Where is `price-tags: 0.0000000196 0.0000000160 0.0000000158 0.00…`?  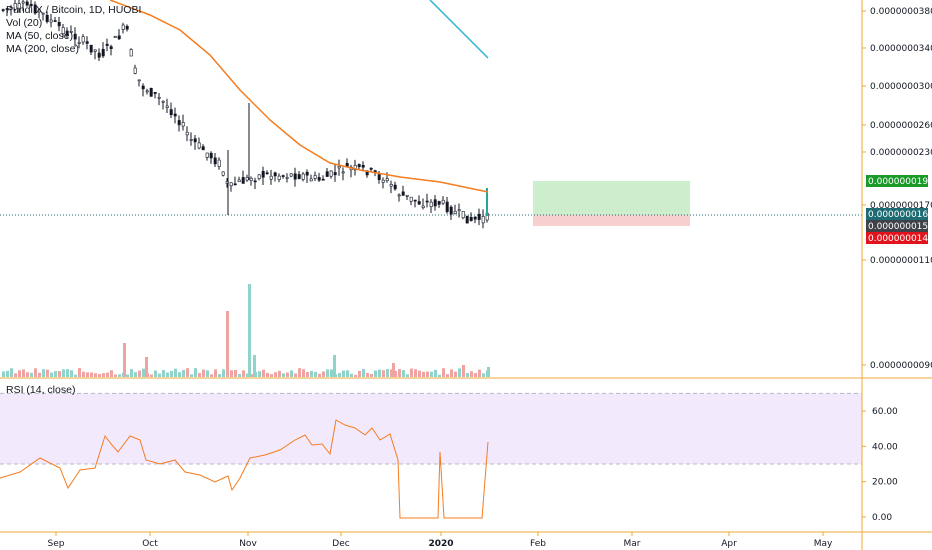
price-tags: 0.0000000196 0.0000000160 0.0000000158 0.00… is located at coordinates (899, 209).